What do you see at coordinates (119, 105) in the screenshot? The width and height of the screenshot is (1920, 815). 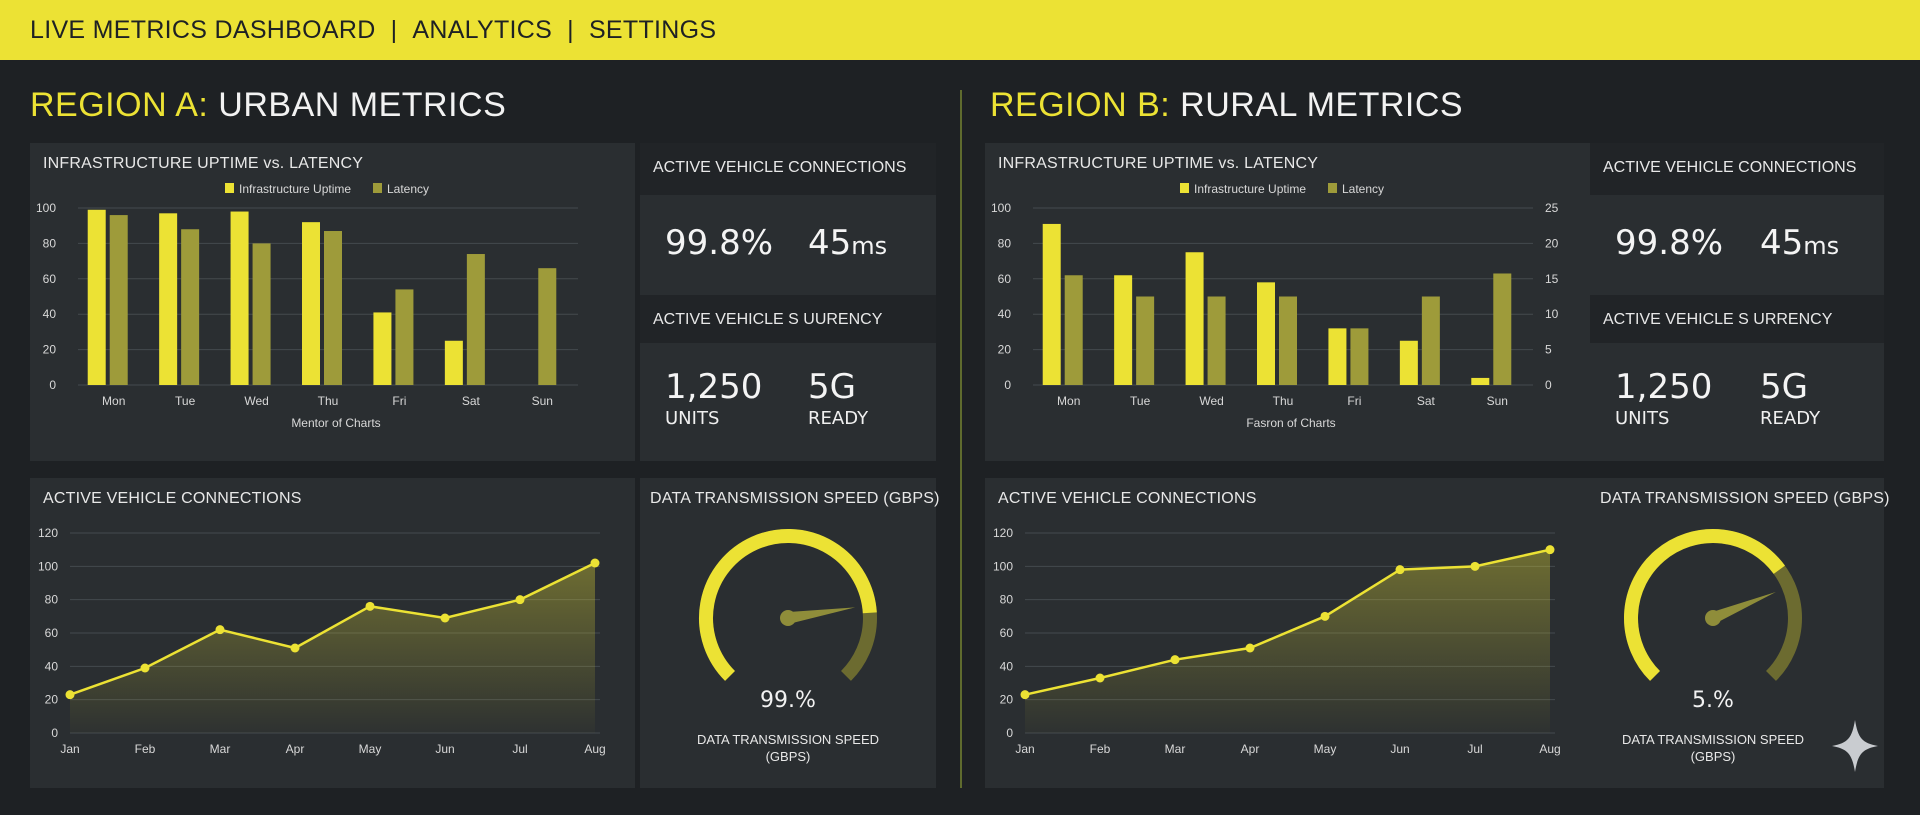 I see `region-title-highlight: REGION A:` at bounding box center [119, 105].